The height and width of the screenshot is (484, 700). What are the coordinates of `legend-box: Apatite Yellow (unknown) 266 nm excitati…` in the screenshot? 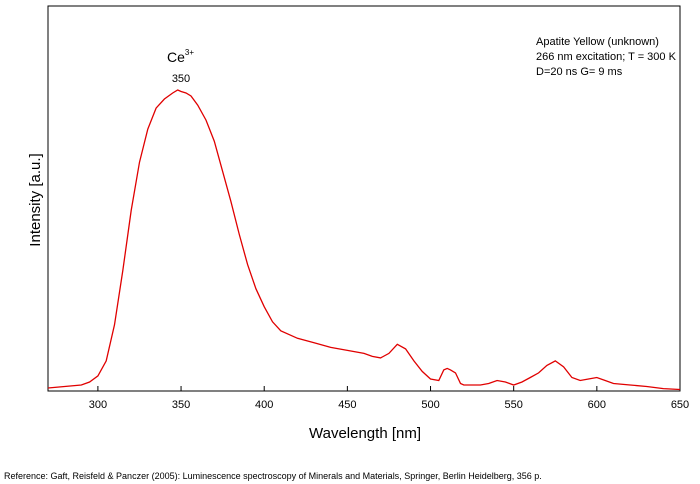 It's located at (606, 57).